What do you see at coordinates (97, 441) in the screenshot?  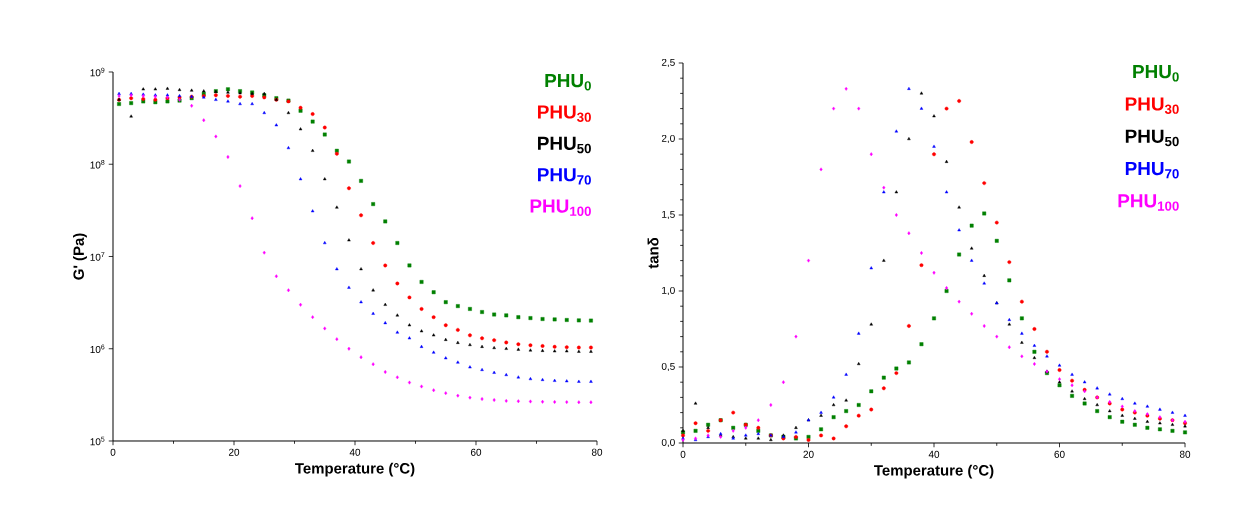 I see `y-tick-label: 10$^{5}$` at bounding box center [97, 441].